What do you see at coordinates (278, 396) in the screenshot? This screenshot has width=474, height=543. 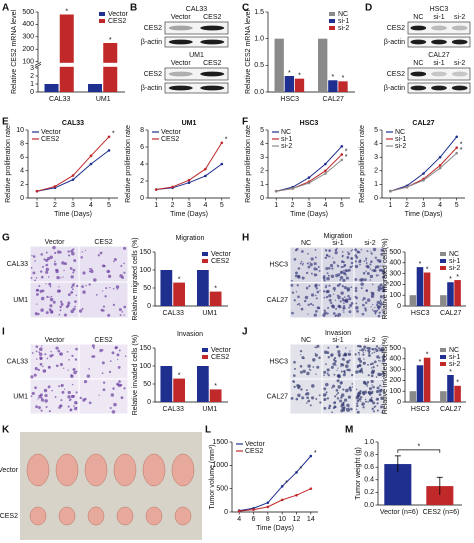 I see `row-label: CAL27` at bounding box center [278, 396].